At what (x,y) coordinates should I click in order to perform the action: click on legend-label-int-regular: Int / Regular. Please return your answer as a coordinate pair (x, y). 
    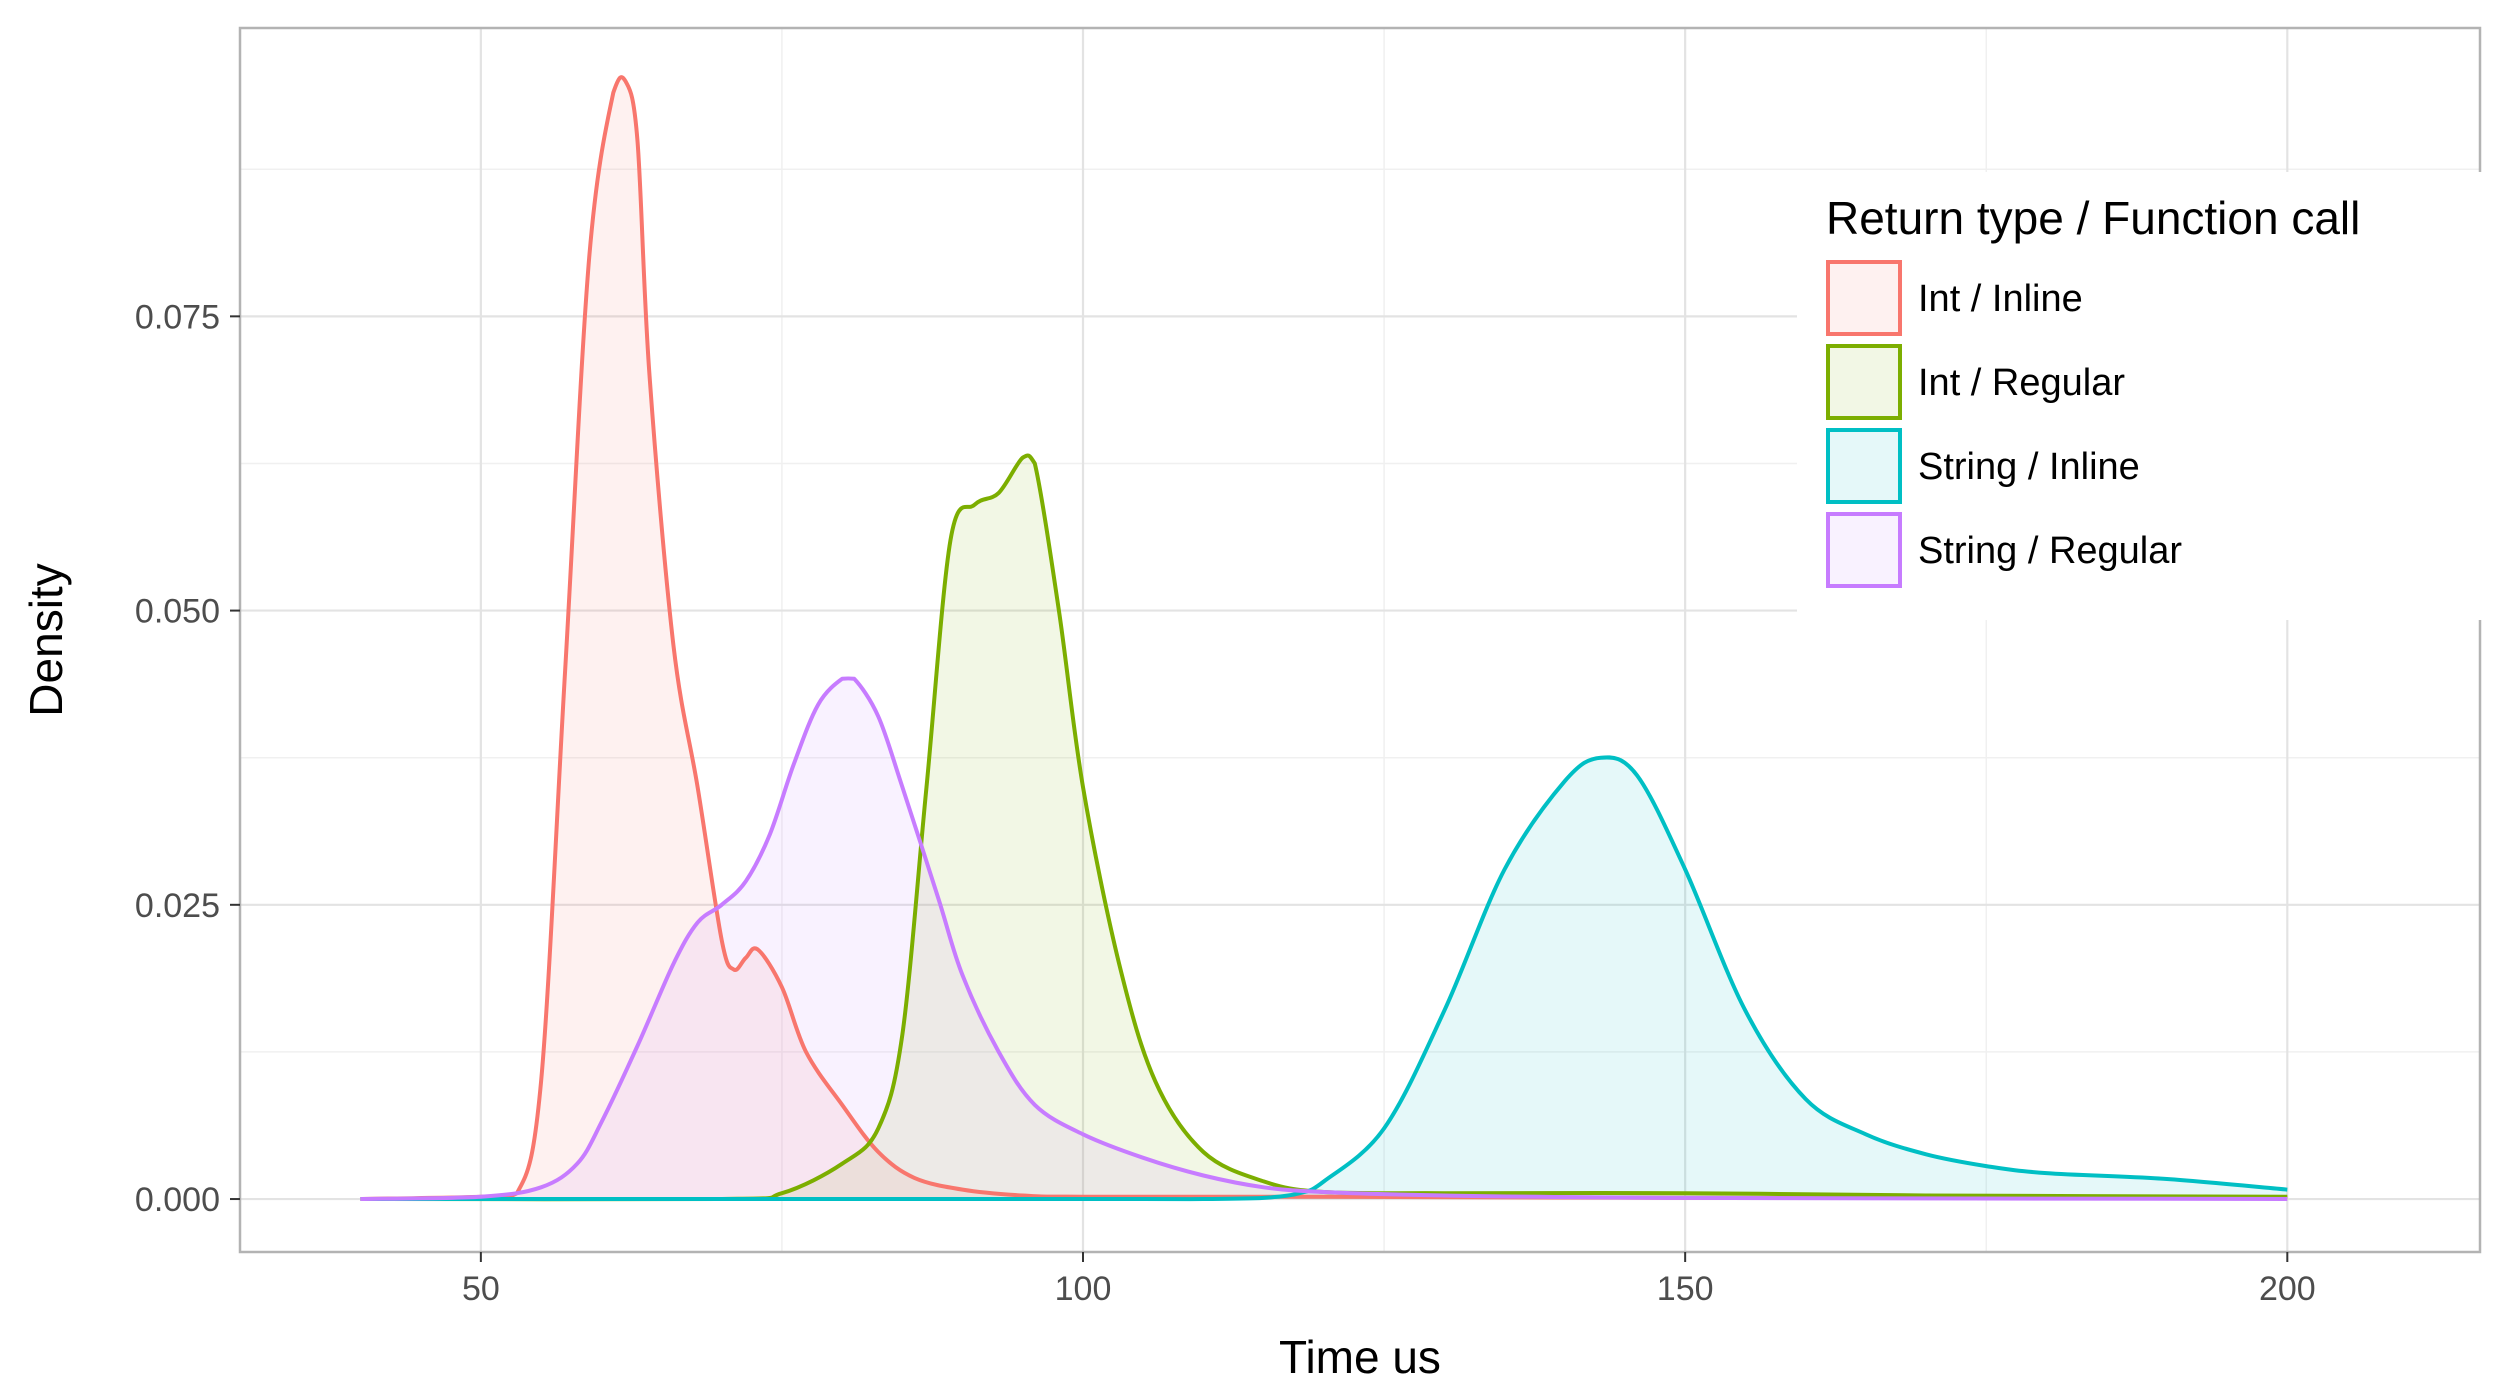
    Looking at the image, I should click on (2021, 383).